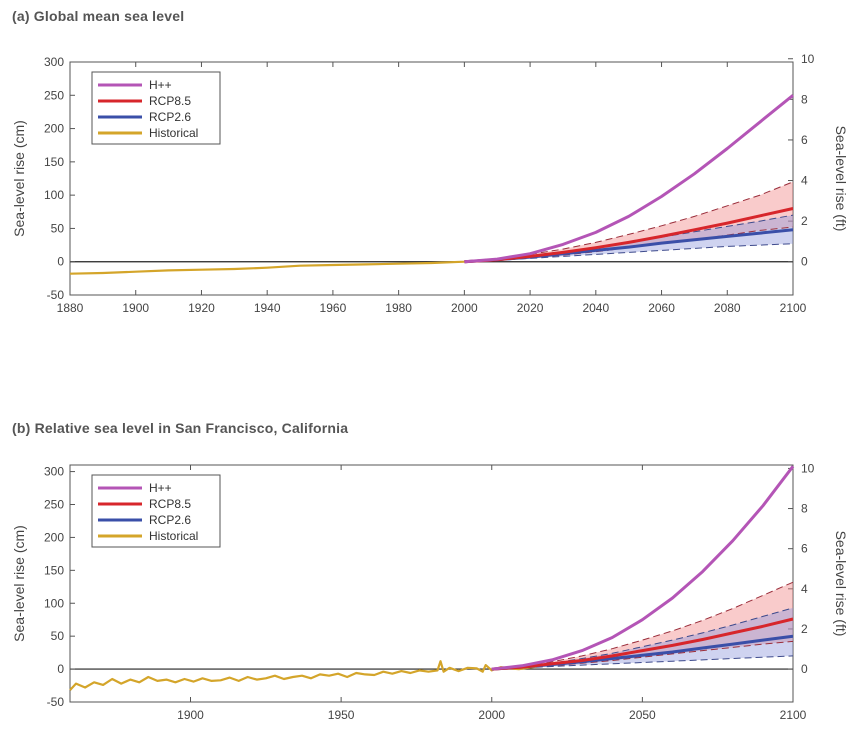 Image resolution: width=851 pixels, height=732 pixels. I want to click on x-tick-label-2040: 2040, so click(595, 308).